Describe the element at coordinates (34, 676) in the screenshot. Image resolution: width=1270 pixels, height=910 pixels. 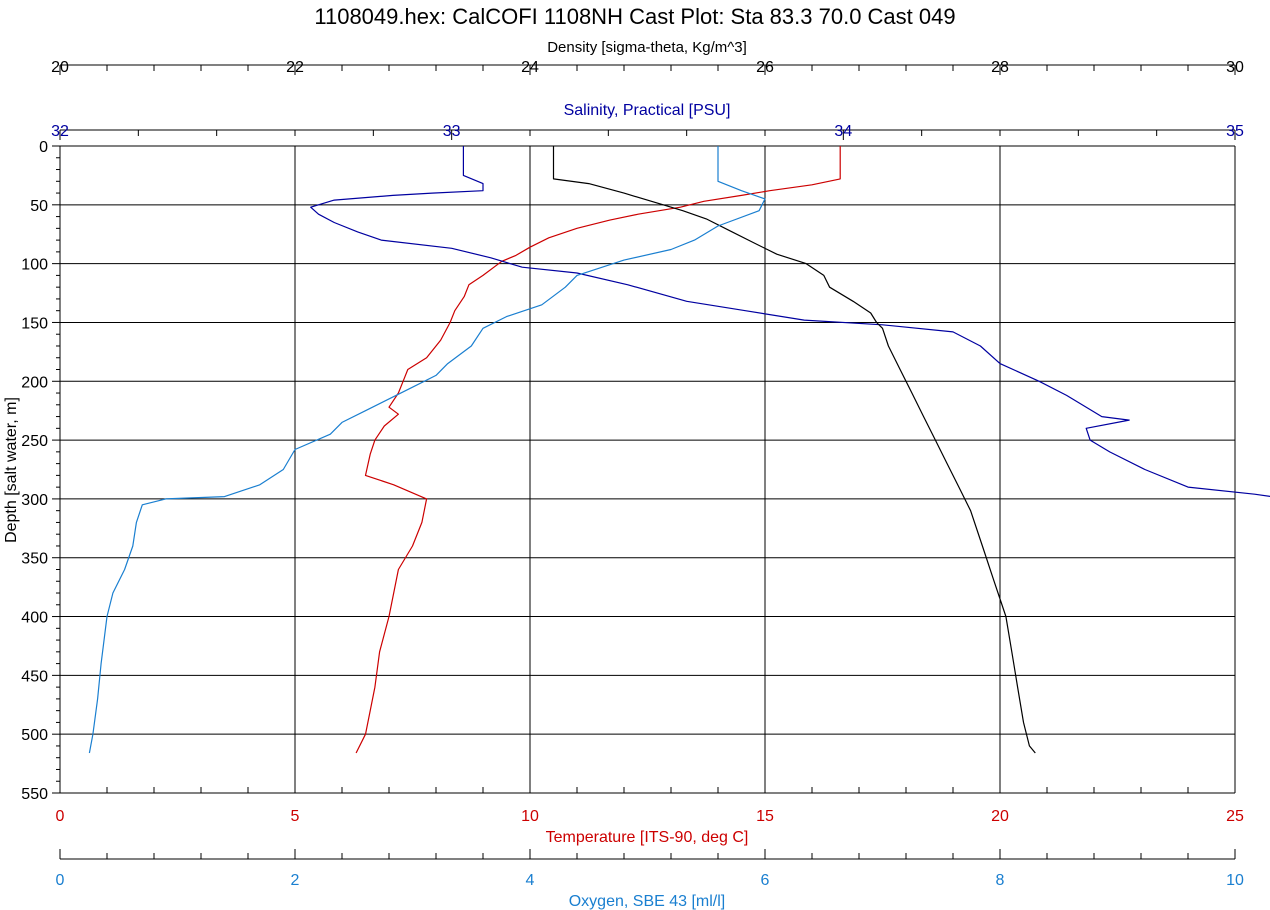
I see `depth-tick-label: 450` at that location.